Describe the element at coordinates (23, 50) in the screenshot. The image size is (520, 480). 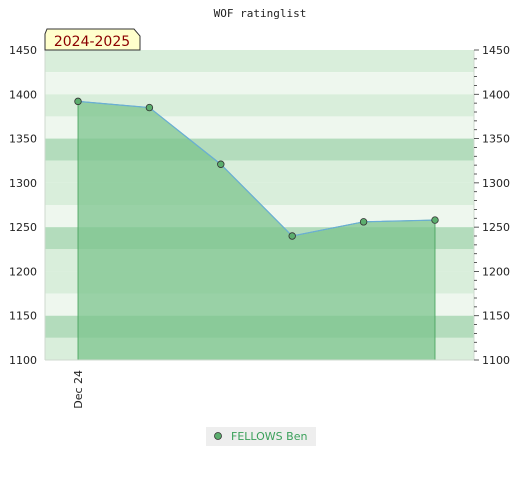
I see `y-tick-label-left: 1450` at that location.